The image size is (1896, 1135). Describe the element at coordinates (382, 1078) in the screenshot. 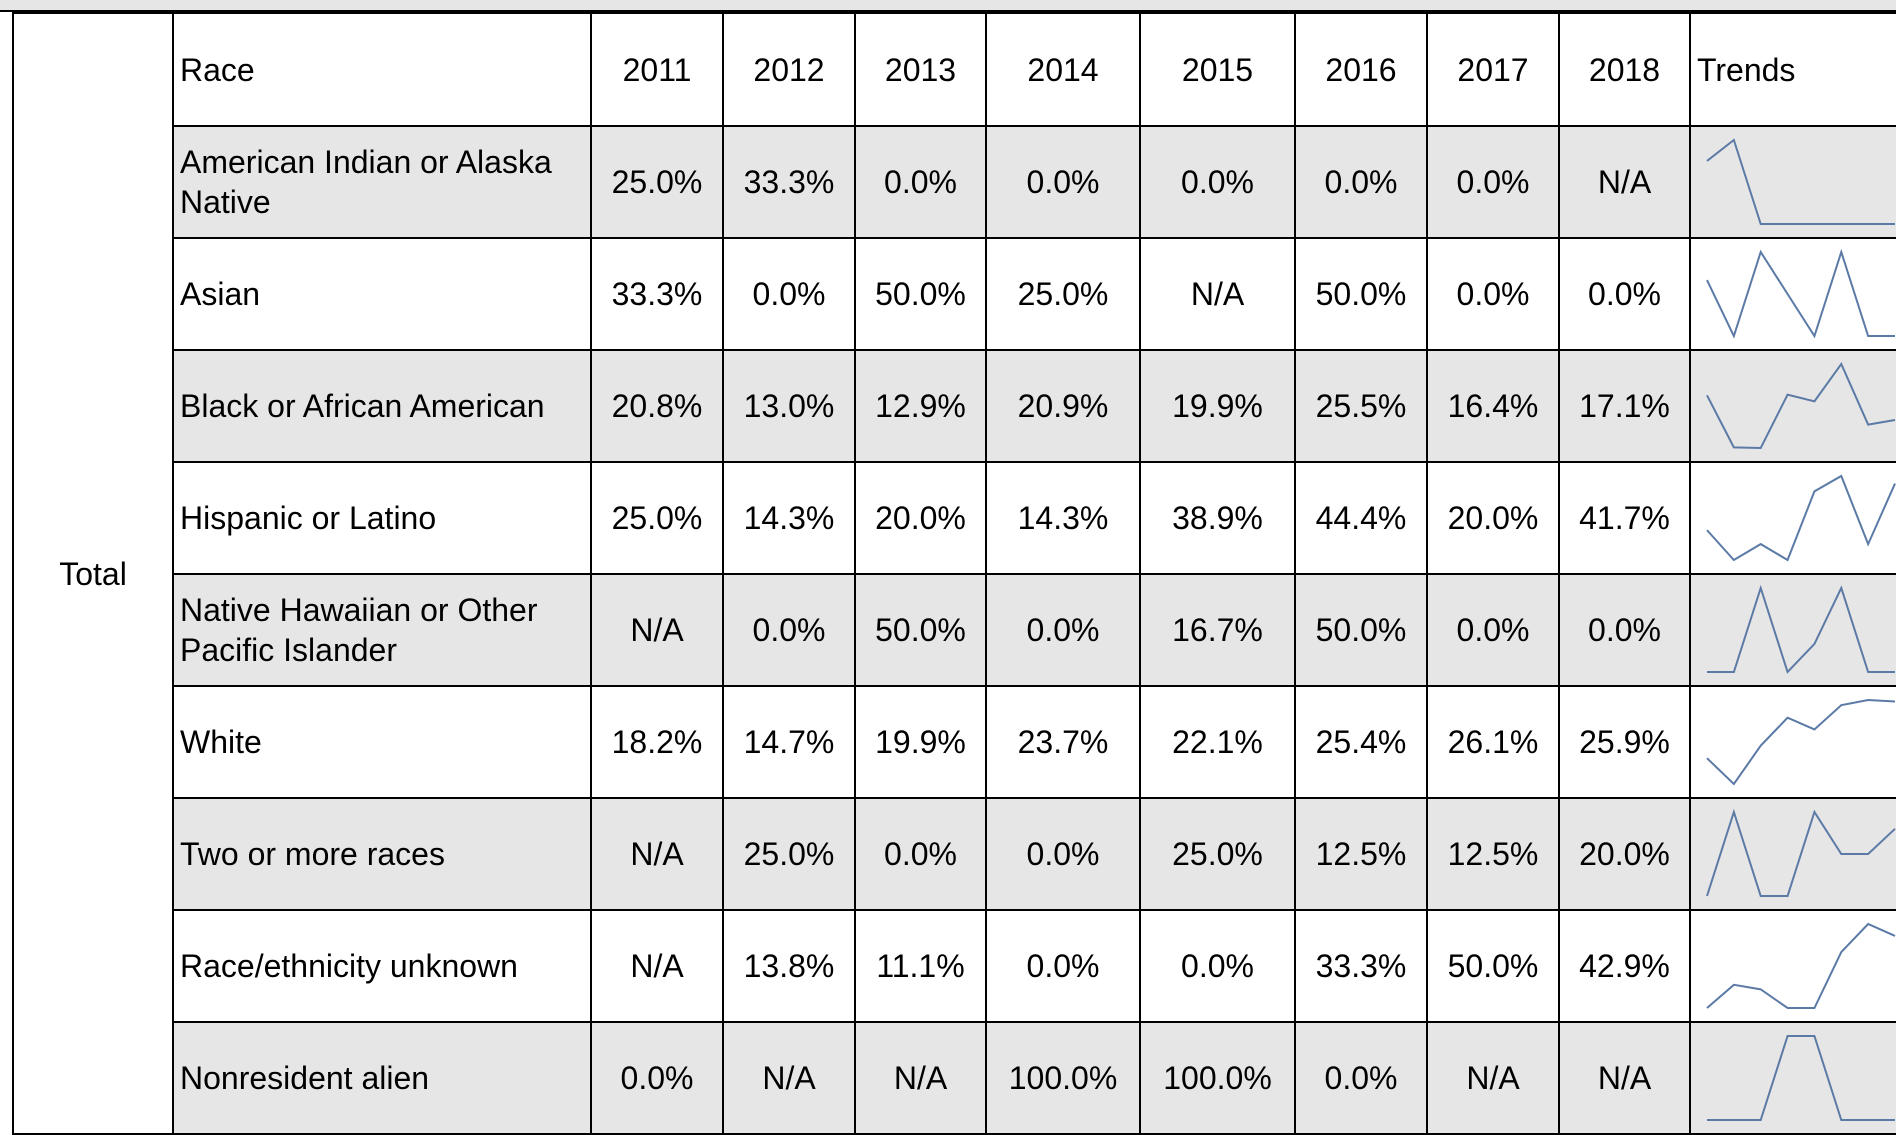

I see `race-label: Nonresident alien` at that location.